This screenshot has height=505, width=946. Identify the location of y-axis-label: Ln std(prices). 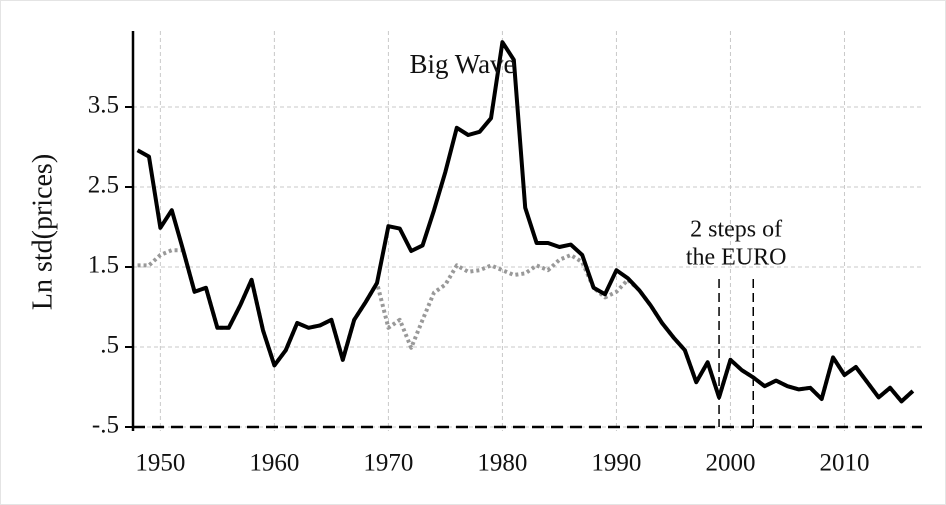
(42, 232).